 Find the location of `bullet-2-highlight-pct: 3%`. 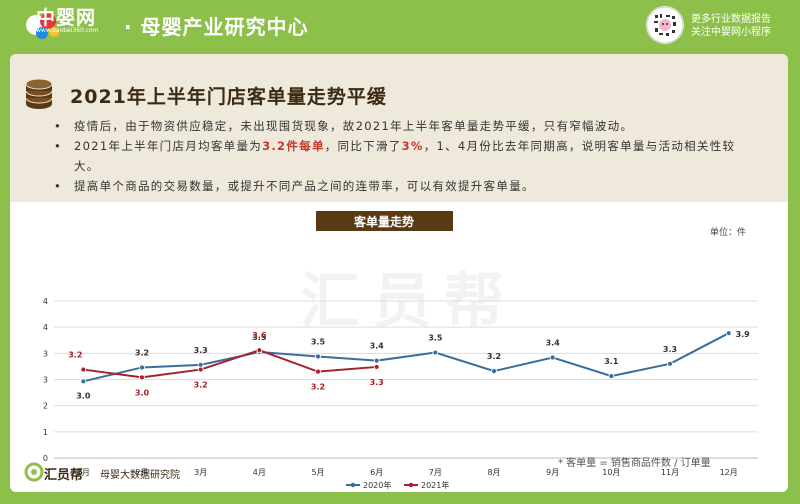

bullet-2-highlight-pct: 3% is located at coordinates (412, 146).